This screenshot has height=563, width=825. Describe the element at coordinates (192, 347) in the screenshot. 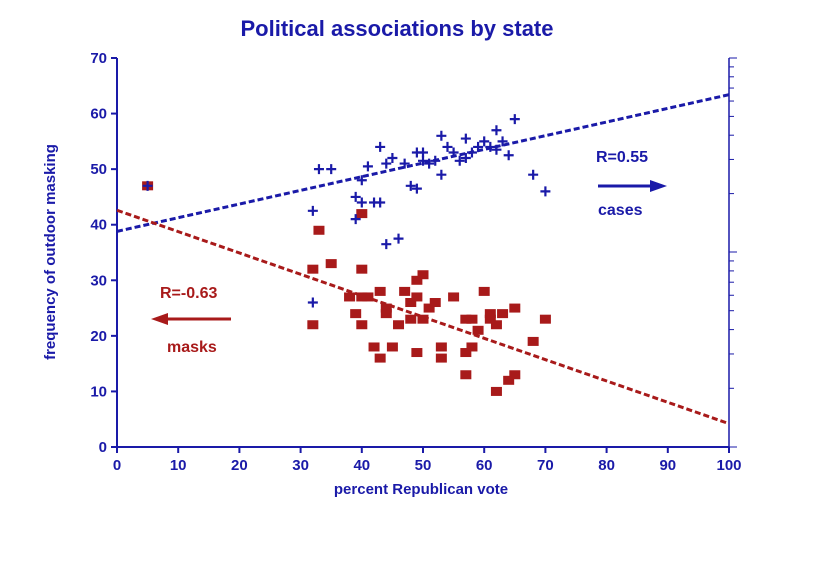

I see `masks-series-label: masks` at that location.